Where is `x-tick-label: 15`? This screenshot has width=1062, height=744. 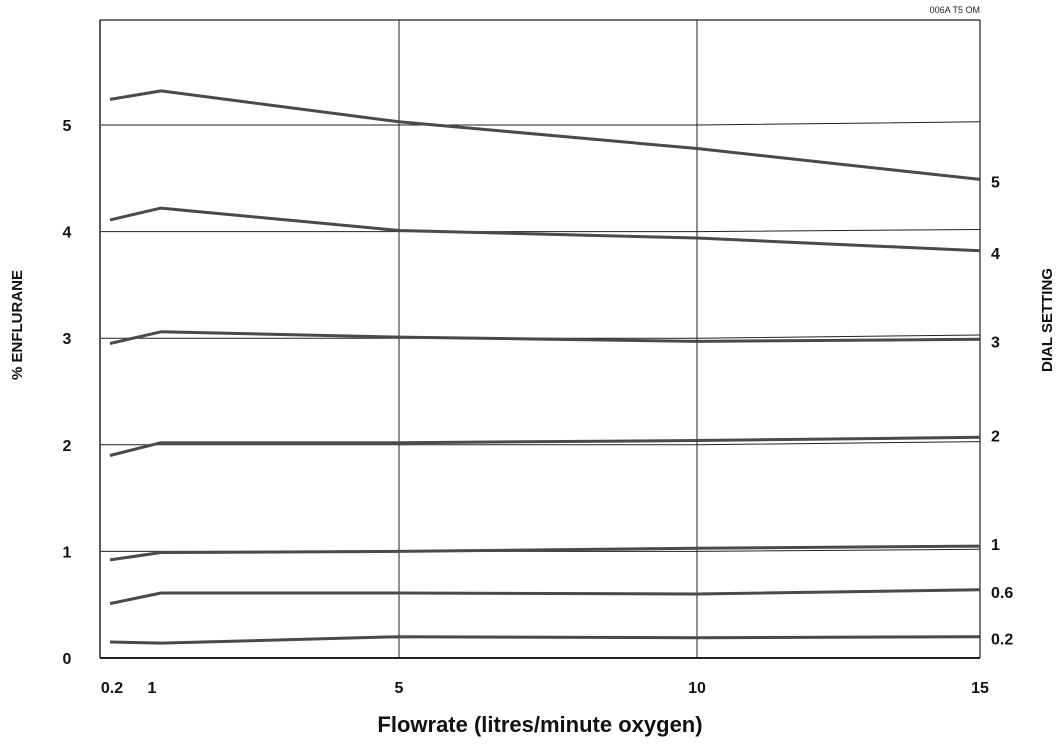 x-tick-label: 15 is located at coordinates (980, 688).